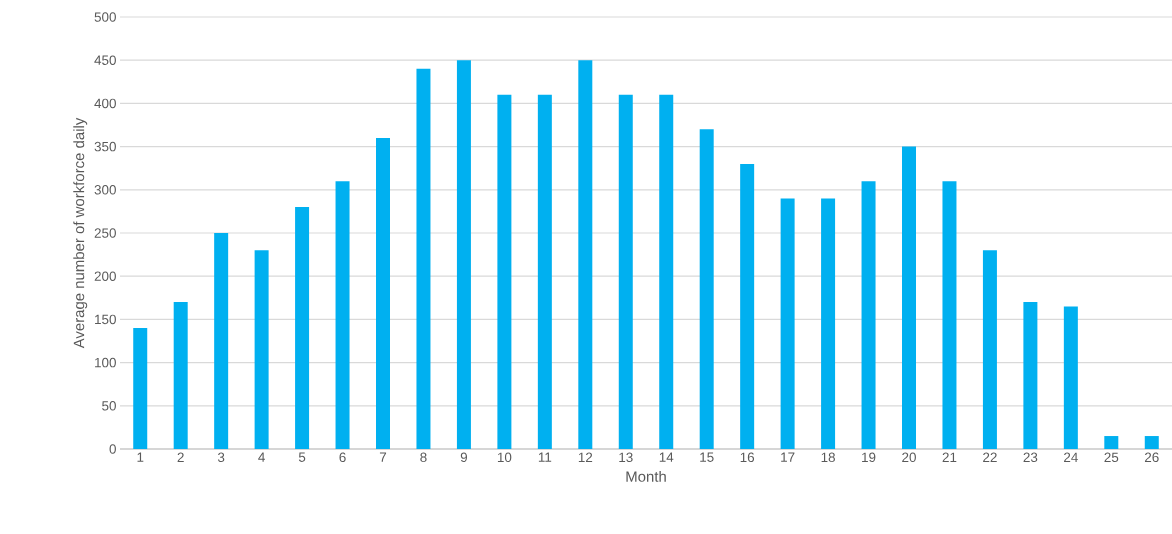 This screenshot has height=534, width=1172. What do you see at coordinates (180, 457) in the screenshot?
I see `x-tick-label: 2` at bounding box center [180, 457].